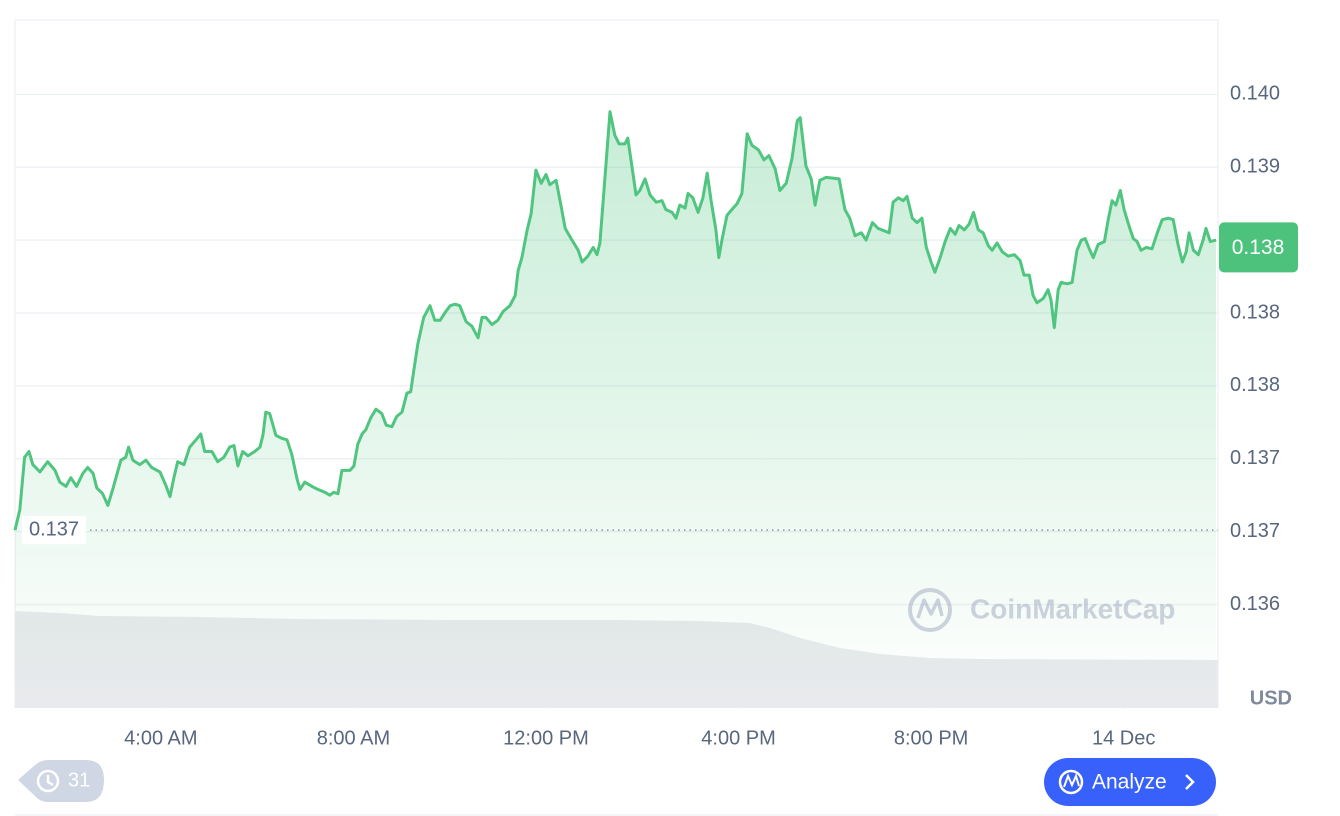  What do you see at coordinates (931, 738) in the screenshot?
I see `x-tick-label: 8:00 PM` at bounding box center [931, 738].